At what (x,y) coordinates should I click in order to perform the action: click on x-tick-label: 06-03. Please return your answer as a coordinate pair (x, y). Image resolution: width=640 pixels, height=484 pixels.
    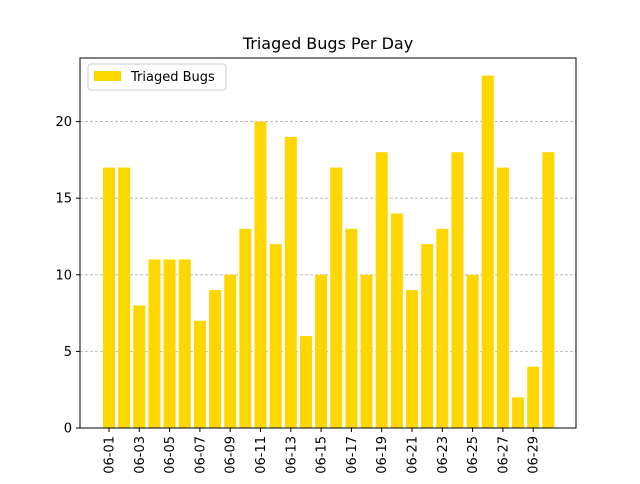
    Looking at the image, I should click on (140, 455).